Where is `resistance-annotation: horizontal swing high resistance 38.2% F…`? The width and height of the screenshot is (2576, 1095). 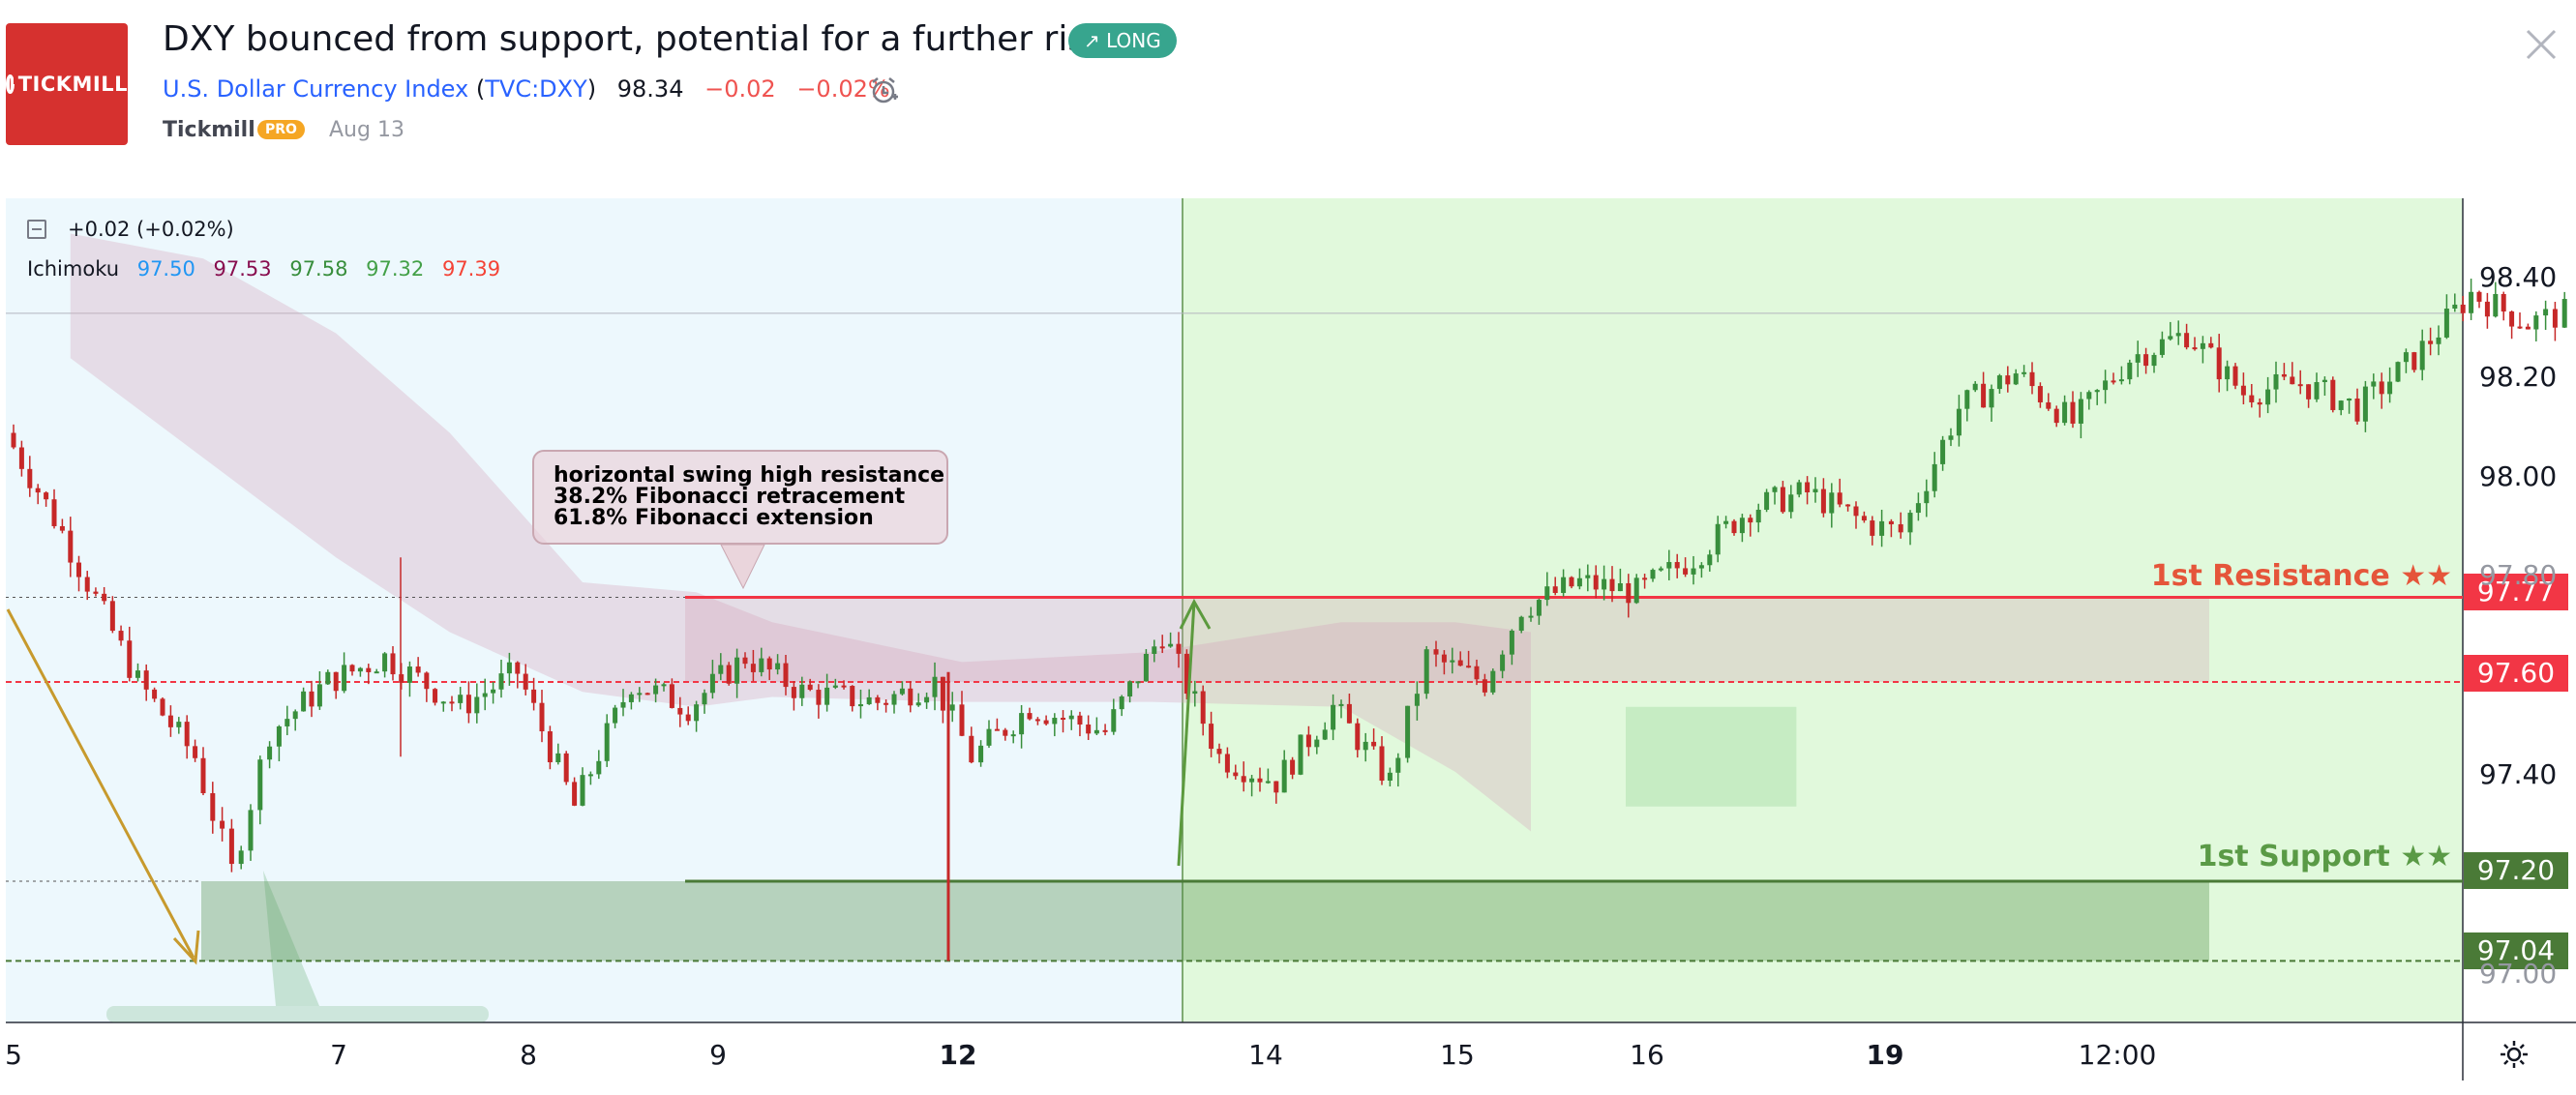 resistance-annotation: horizontal swing high resistance 38.2% F… is located at coordinates (740, 497).